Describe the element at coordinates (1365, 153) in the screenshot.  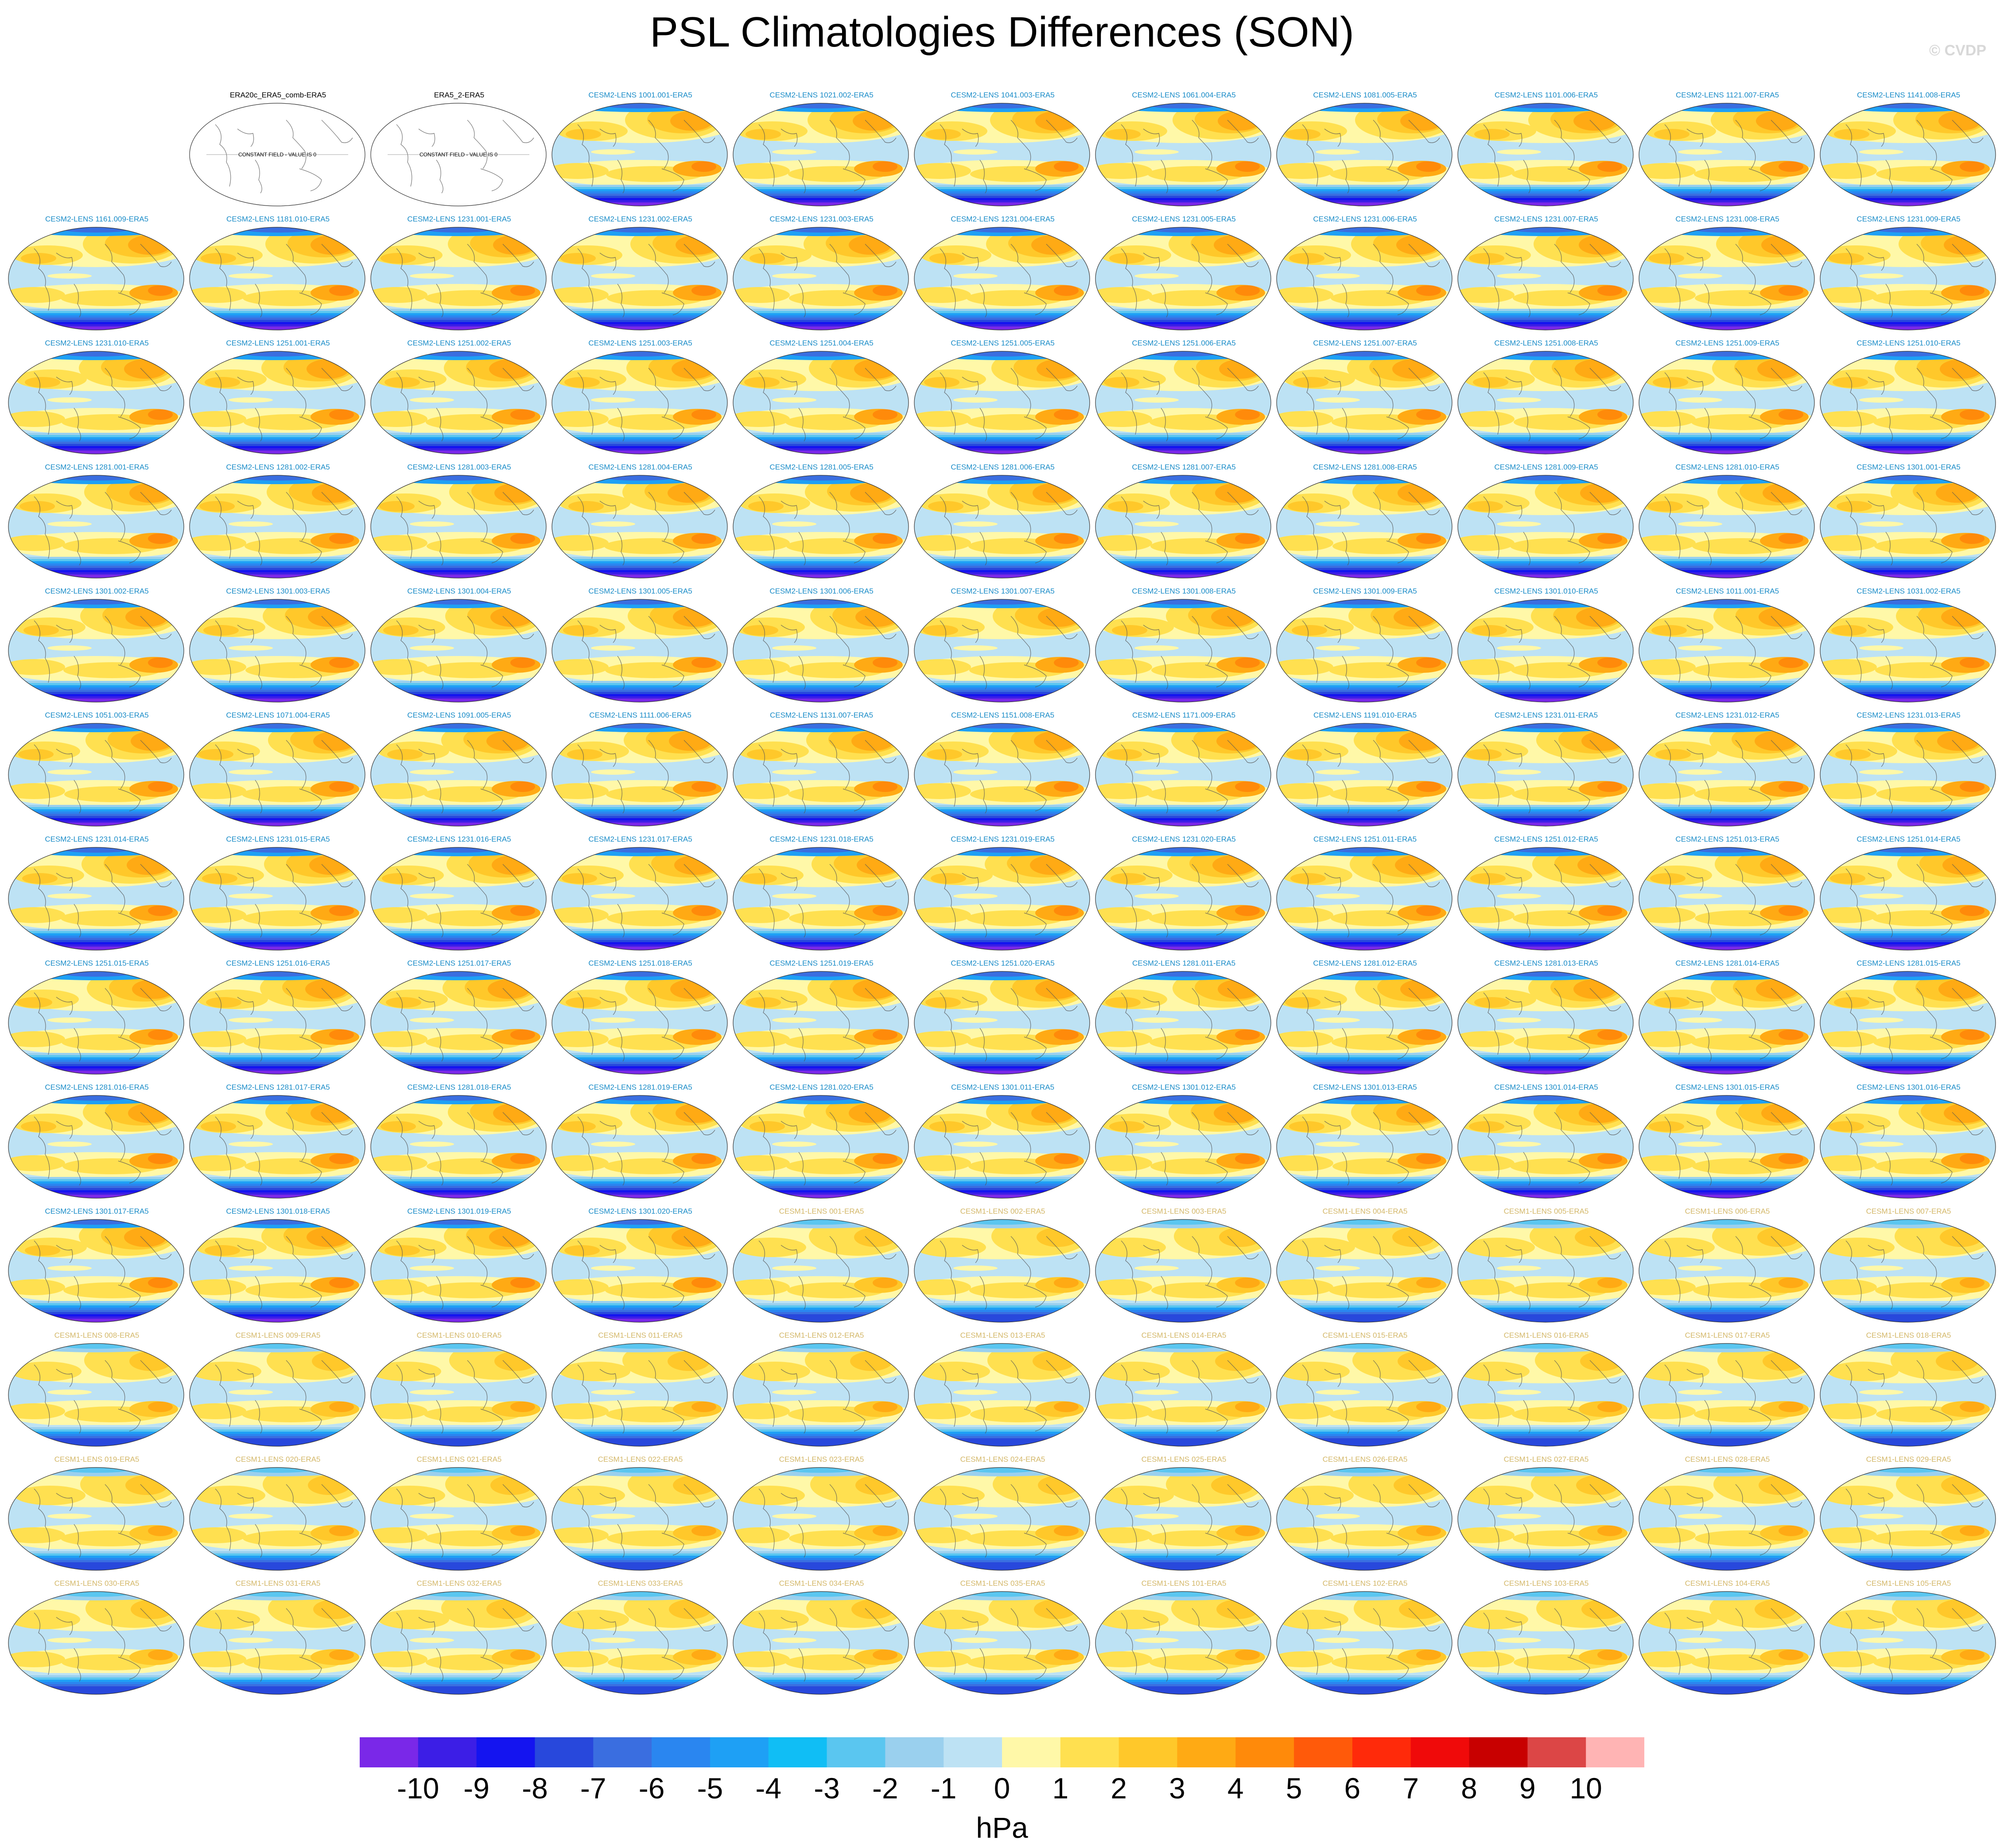
I see `map-panel: CESM2-LENS 1081.005-ERA5` at that location.